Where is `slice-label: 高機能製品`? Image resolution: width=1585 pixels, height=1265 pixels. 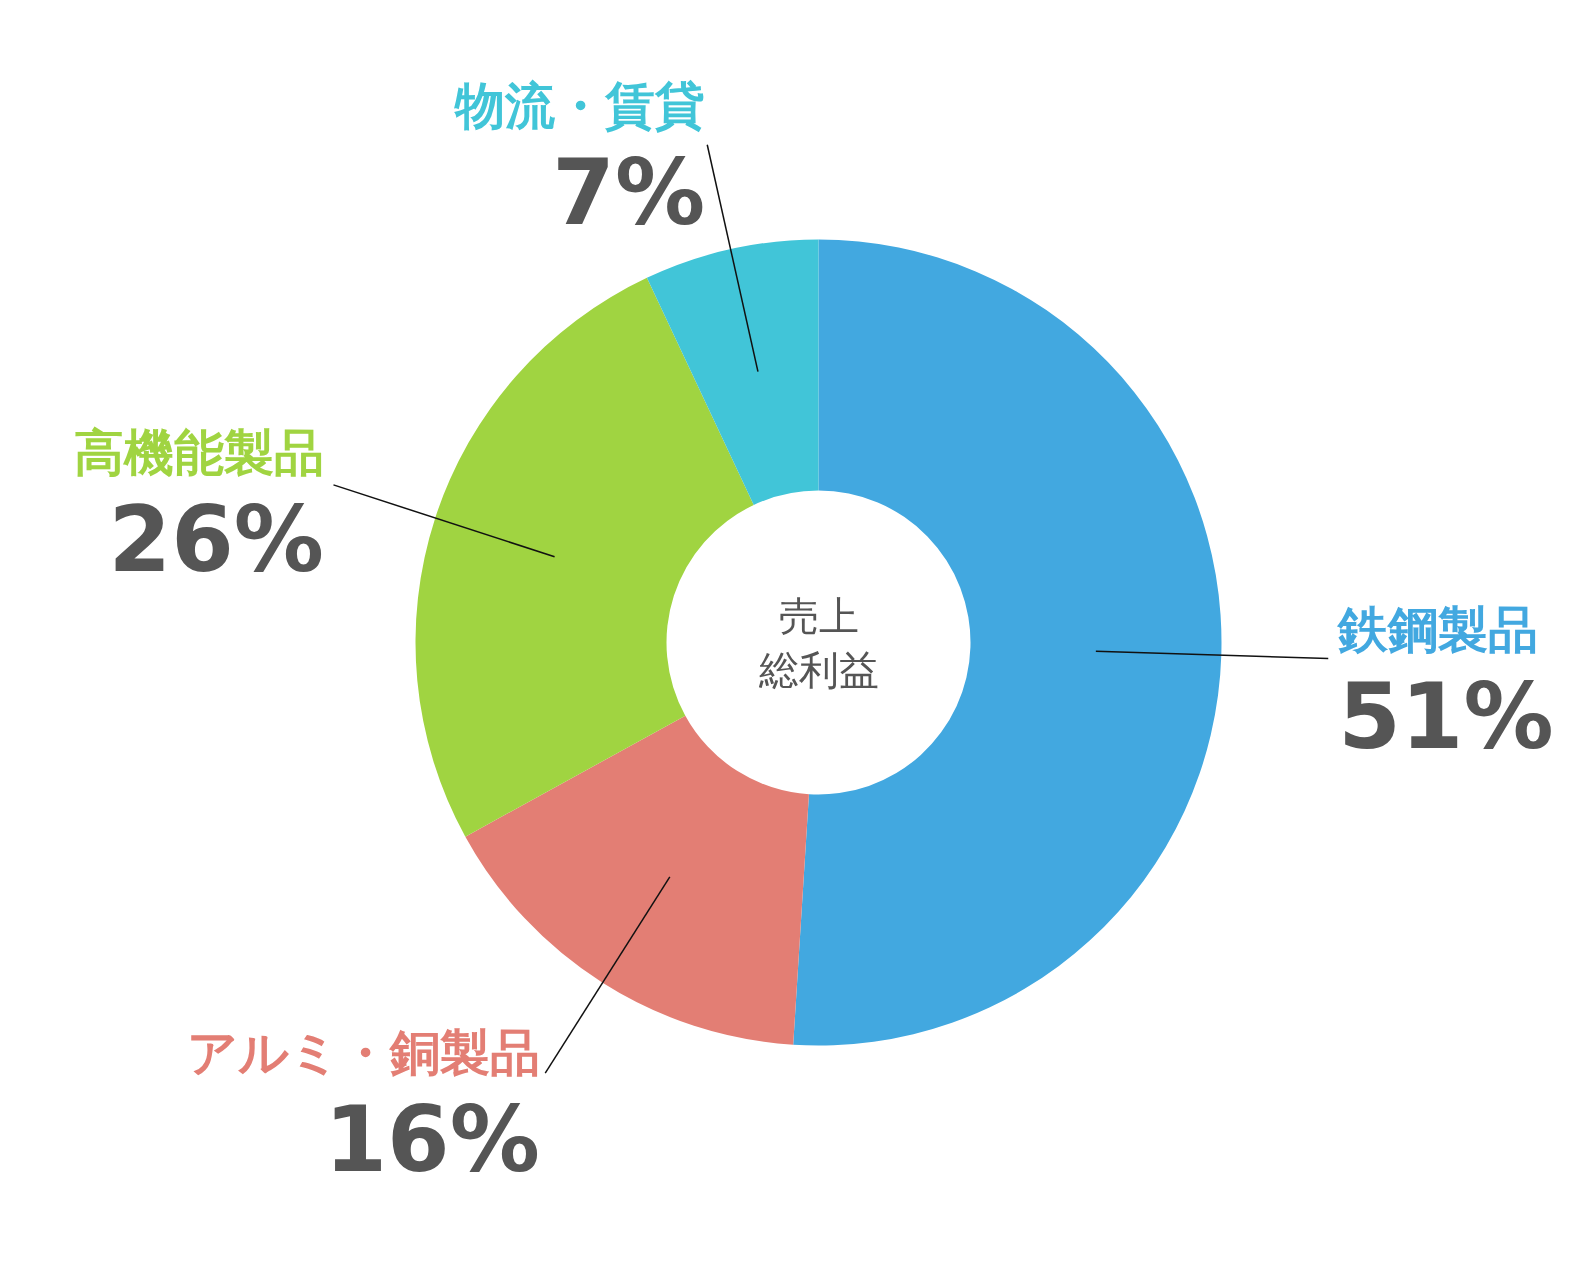 slice-label: 高機能製品 is located at coordinates (198, 452).